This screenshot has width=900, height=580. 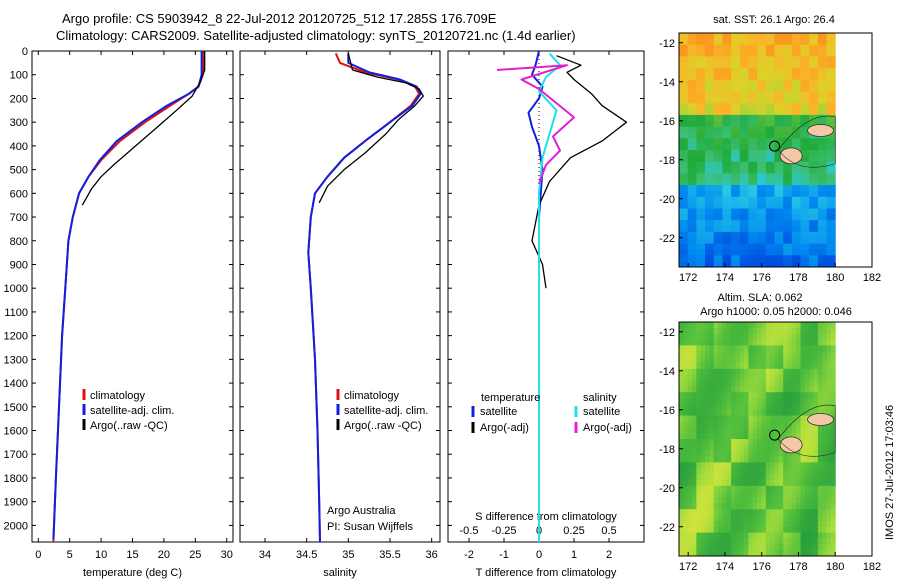 What do you see at coordinates (667, 200) in the screenshot?
I see `y-tick-label: -20` at bounding box center [667, 200].